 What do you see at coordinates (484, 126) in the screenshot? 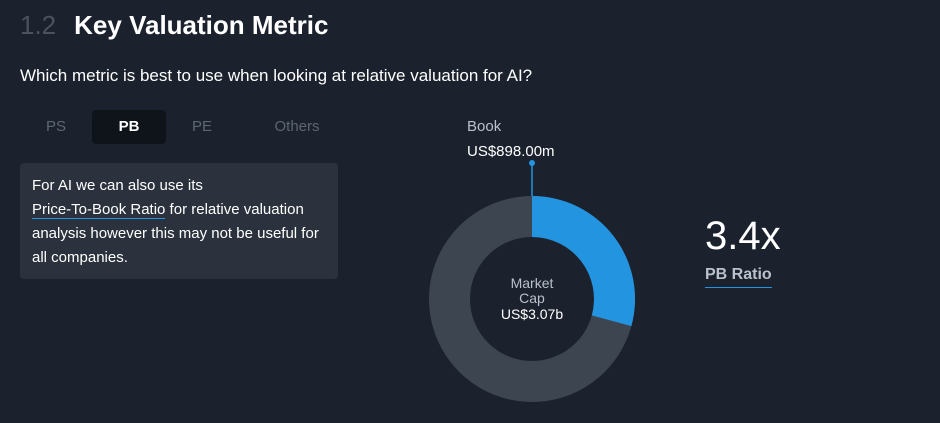
I see `book-callout-name: Book` at bounding box center [484, 126].